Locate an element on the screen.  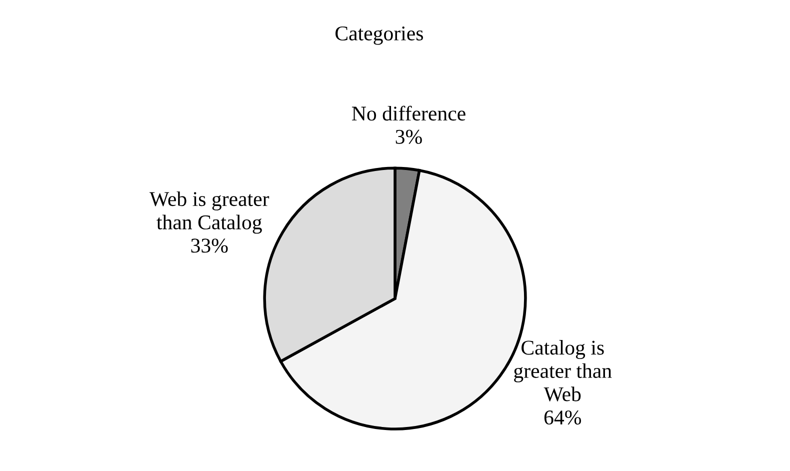
slice-label: No difference is located at coordinates (409, 113).